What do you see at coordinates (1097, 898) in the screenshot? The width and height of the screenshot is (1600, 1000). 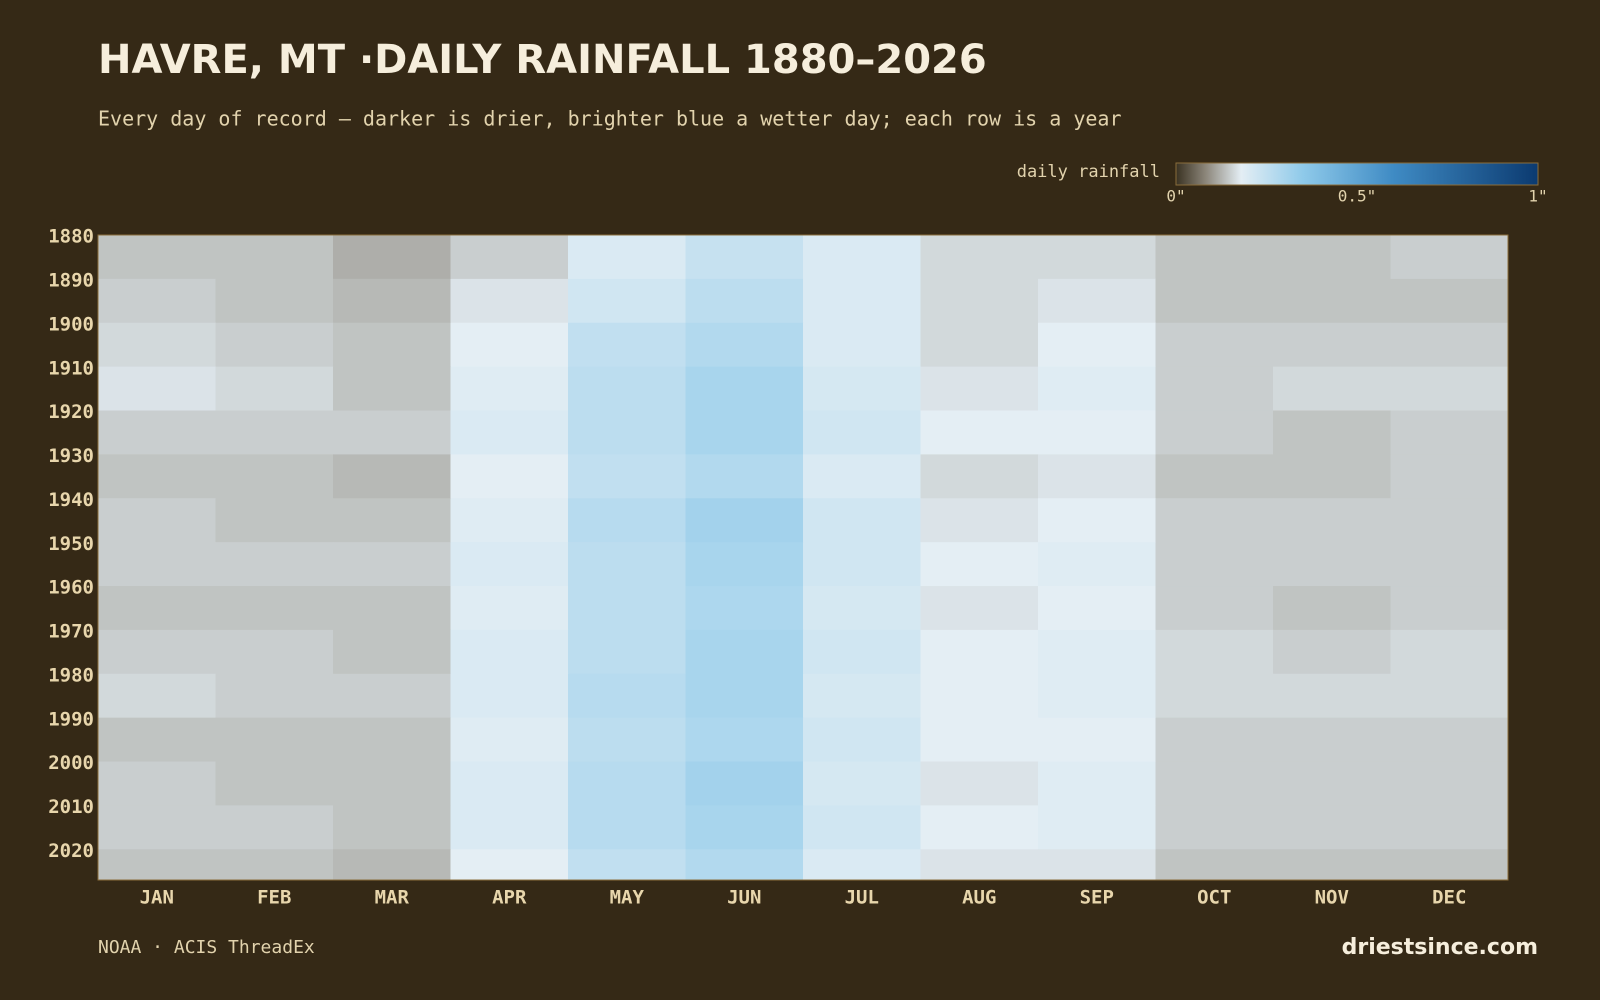 I see `x-tick-label: SEP` at bounding box center [1097, 898].